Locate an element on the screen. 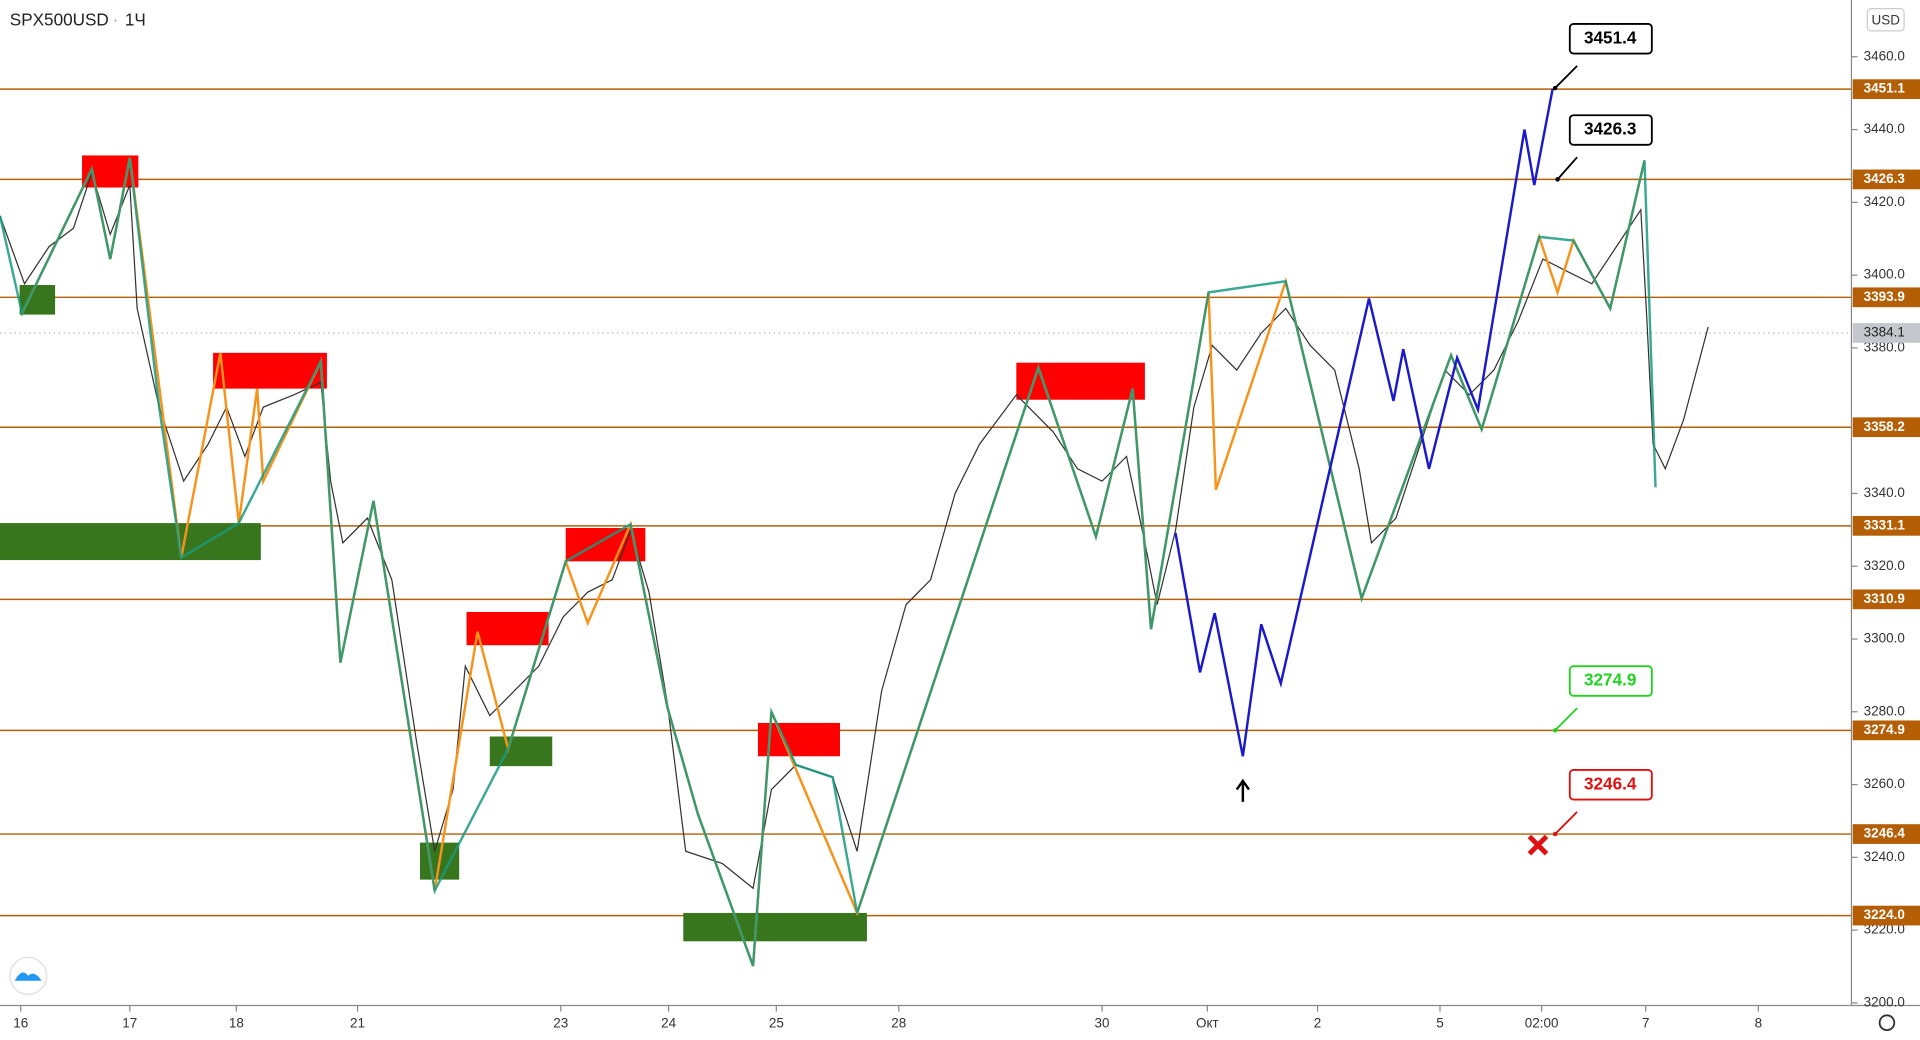 Image resolution: width=1920 pixels, height=1040 pixels. x-tick-label: 21 is located at coordinates (357, 1023).